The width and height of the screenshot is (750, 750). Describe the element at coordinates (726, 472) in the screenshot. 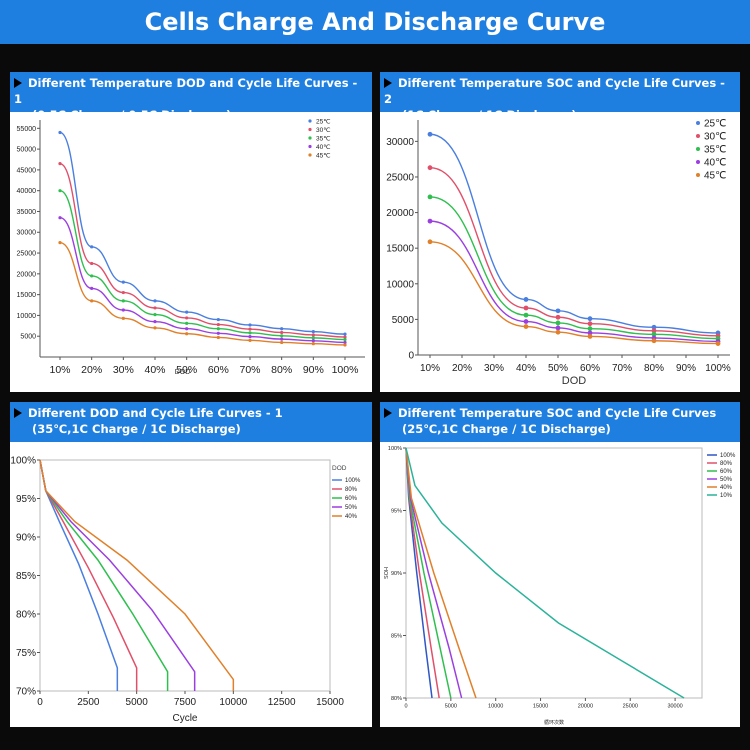

I see `legend-label: 60%` at that location.